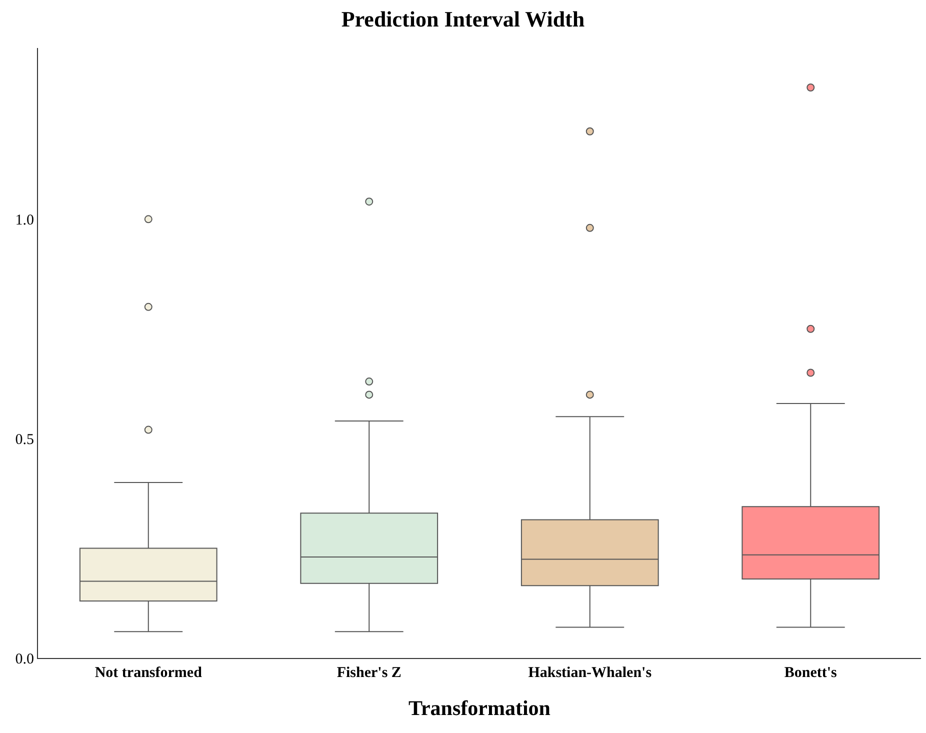  What do you see at coordinates (24, 440) in the screenshot?
I see `y-tick-label: 0.5` at bounding box center [24, 440].